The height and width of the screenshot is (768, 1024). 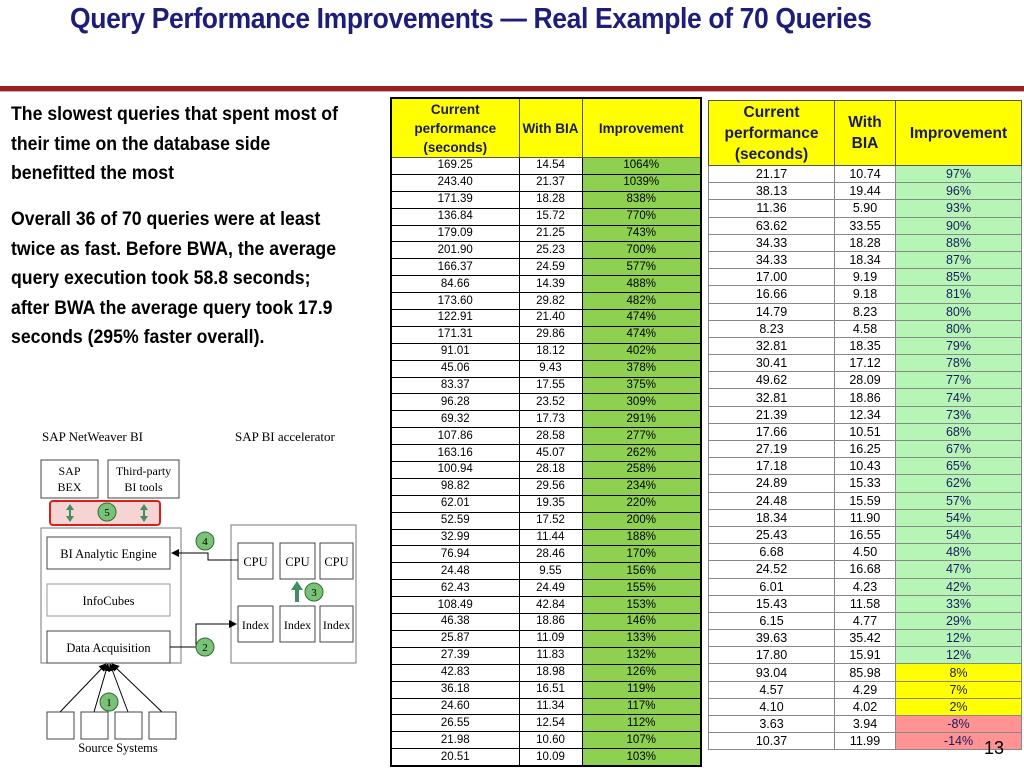 I want to click on table-row: 27.39 11.83 132%, so click(x=546, y=656).